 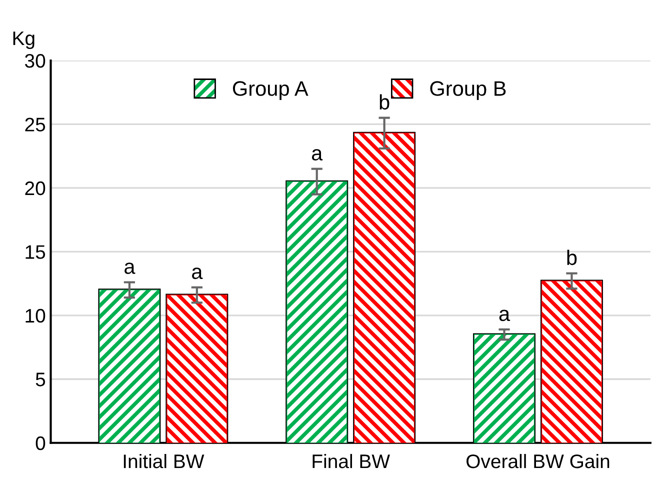 I want to click on y-tick-label: 15, so click(x=36, y=252).